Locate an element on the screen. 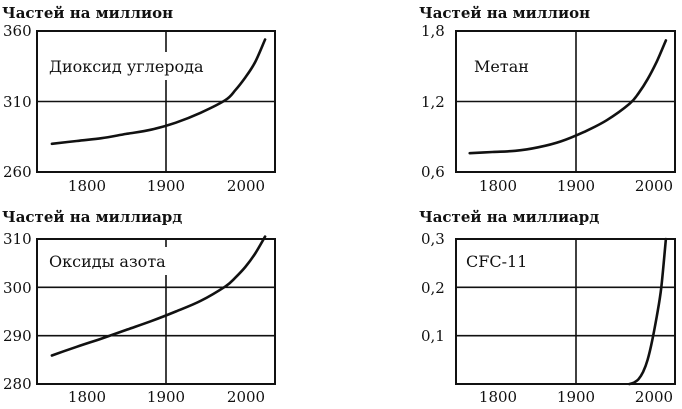 The height and width of the screenshot is (409, 682). y-tick-label: 280 is located at coordinates (17, 384).